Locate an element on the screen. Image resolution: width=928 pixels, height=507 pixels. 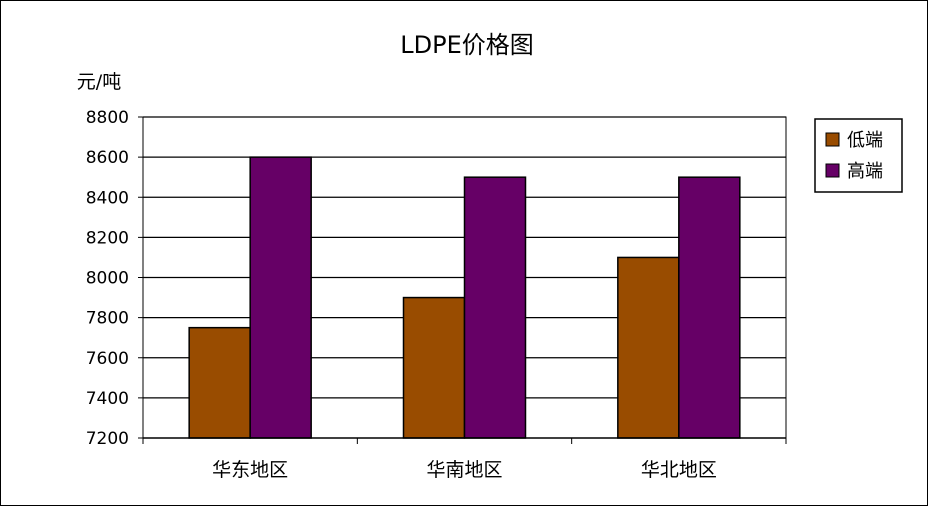
y-tick-label: 8600 is located at coordinates (107, 158).